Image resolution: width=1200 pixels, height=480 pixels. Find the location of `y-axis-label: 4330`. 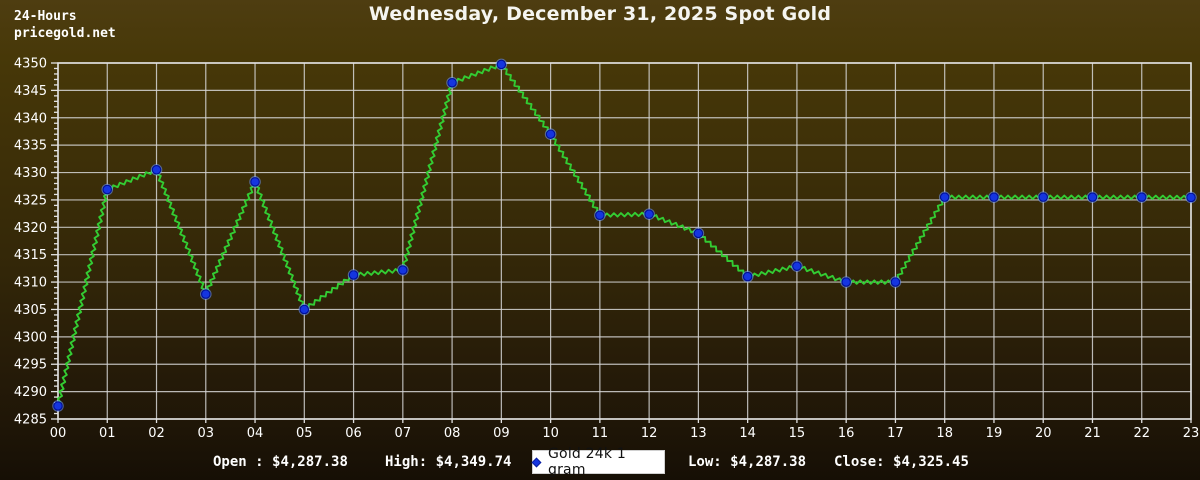

y-axis-label: 4330 is located at coordinates (30, 173).